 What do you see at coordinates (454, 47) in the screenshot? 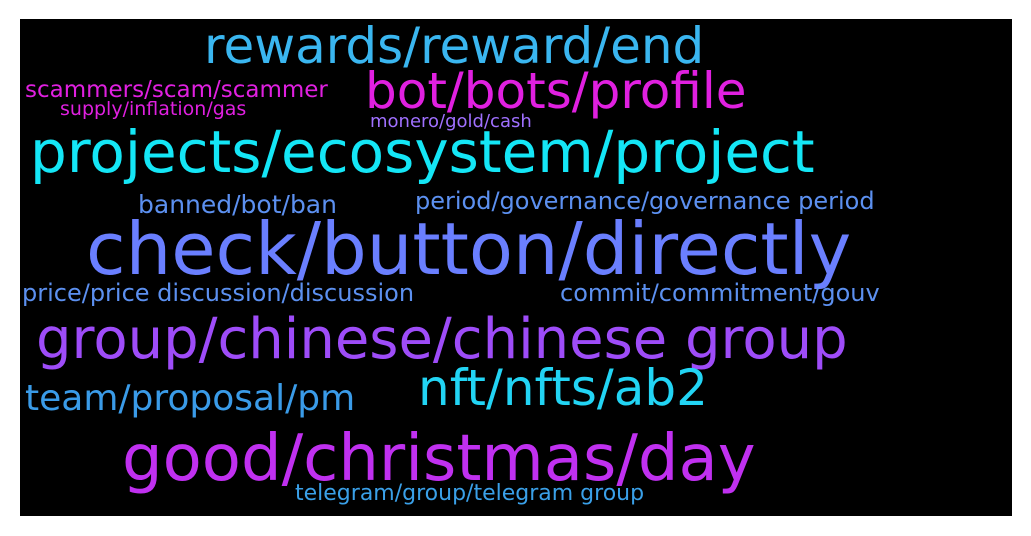
I see `word-rewards: rewards/reward/end` at bounding box center [454, 47].